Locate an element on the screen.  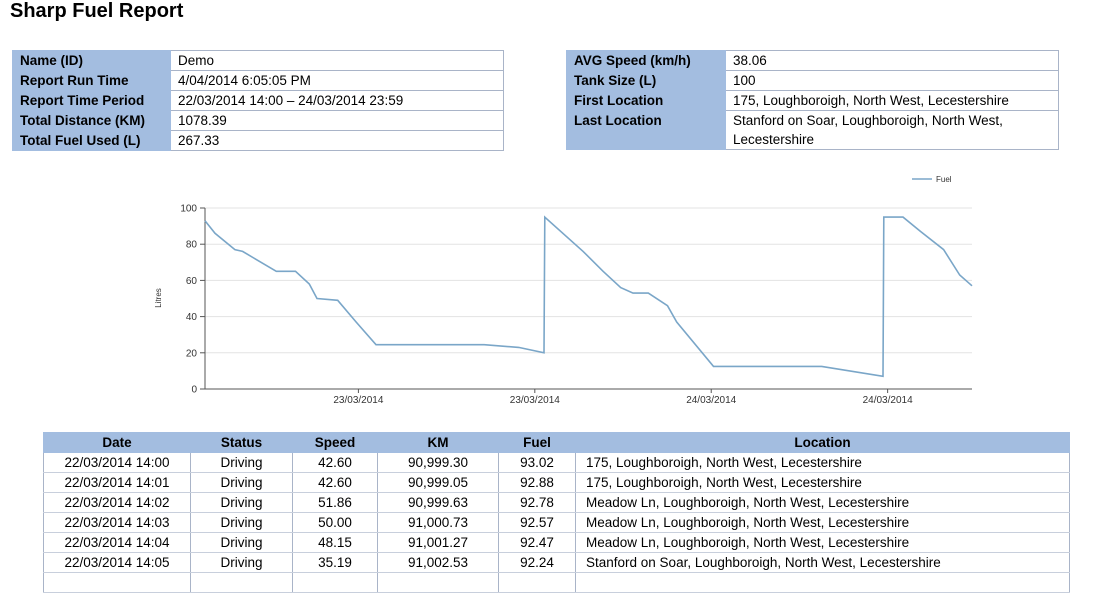
summary-label: Total Distance (KM) is located at coordinates (91, 120).